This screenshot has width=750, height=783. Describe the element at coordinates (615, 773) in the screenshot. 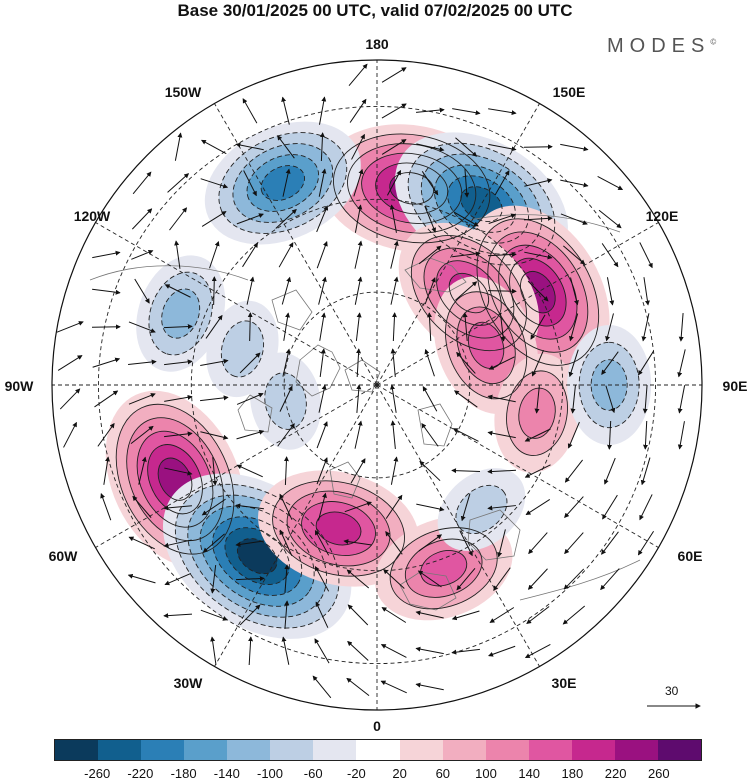

I see `colorbar-tick-label: 220` at that location.